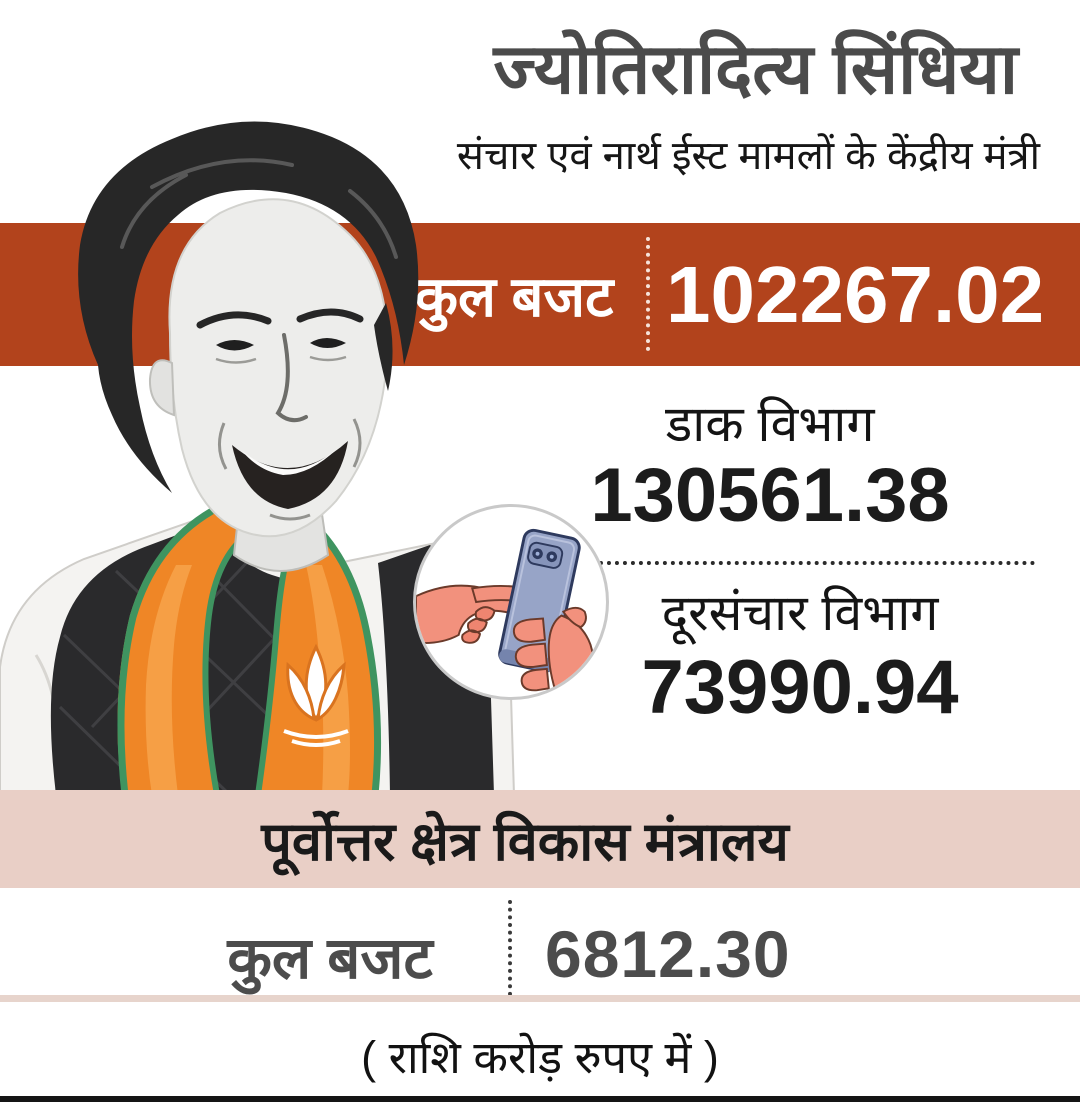  Describe the element at coordinates (525, 842) in the screenshot. I see `ministry-title: पूर्वोत्तर क्षेत्र विकास मंत्रालय` at that location.